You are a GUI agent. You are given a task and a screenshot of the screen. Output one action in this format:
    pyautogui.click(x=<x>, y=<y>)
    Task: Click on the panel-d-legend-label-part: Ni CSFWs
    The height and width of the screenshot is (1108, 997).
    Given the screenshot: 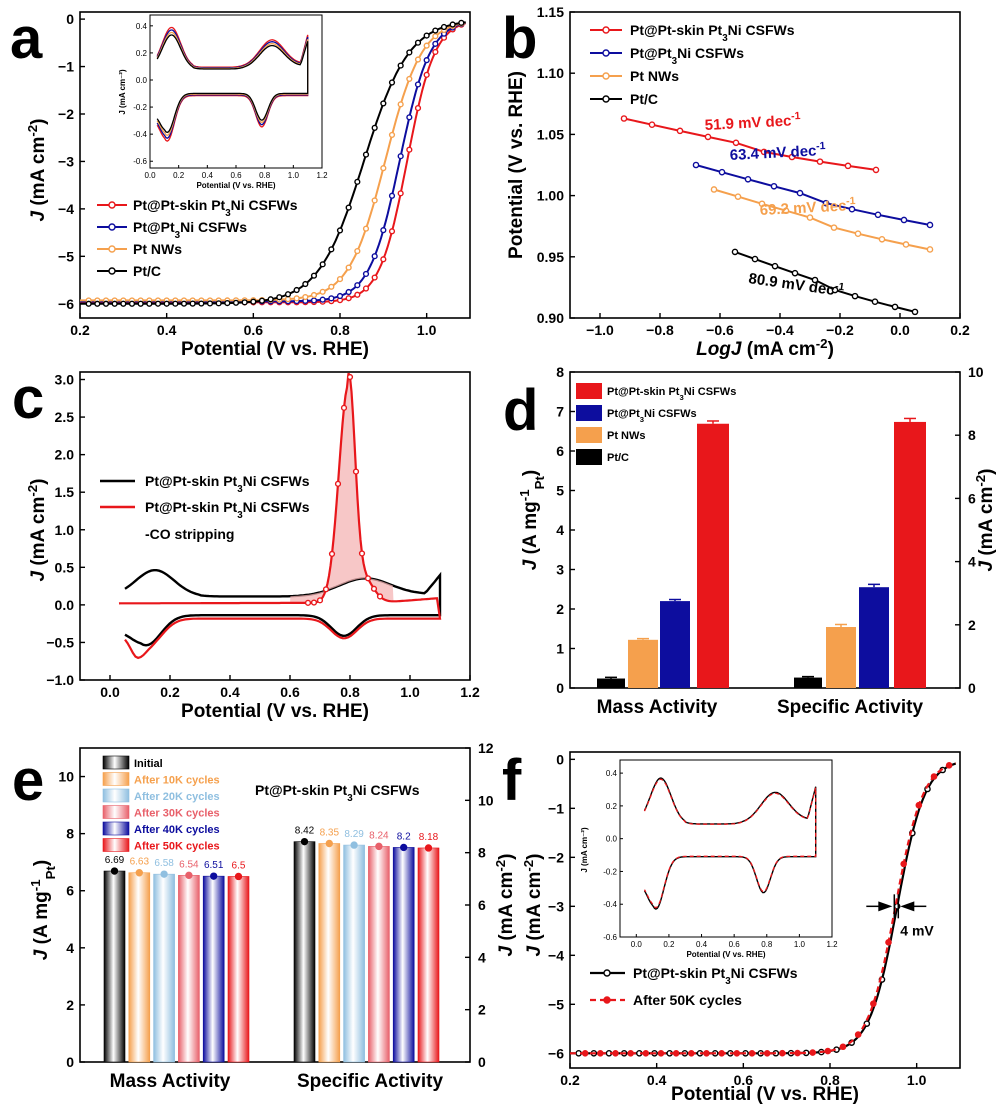 What is the action you would take?
    pyautogui.click(x=710, y=392)
    